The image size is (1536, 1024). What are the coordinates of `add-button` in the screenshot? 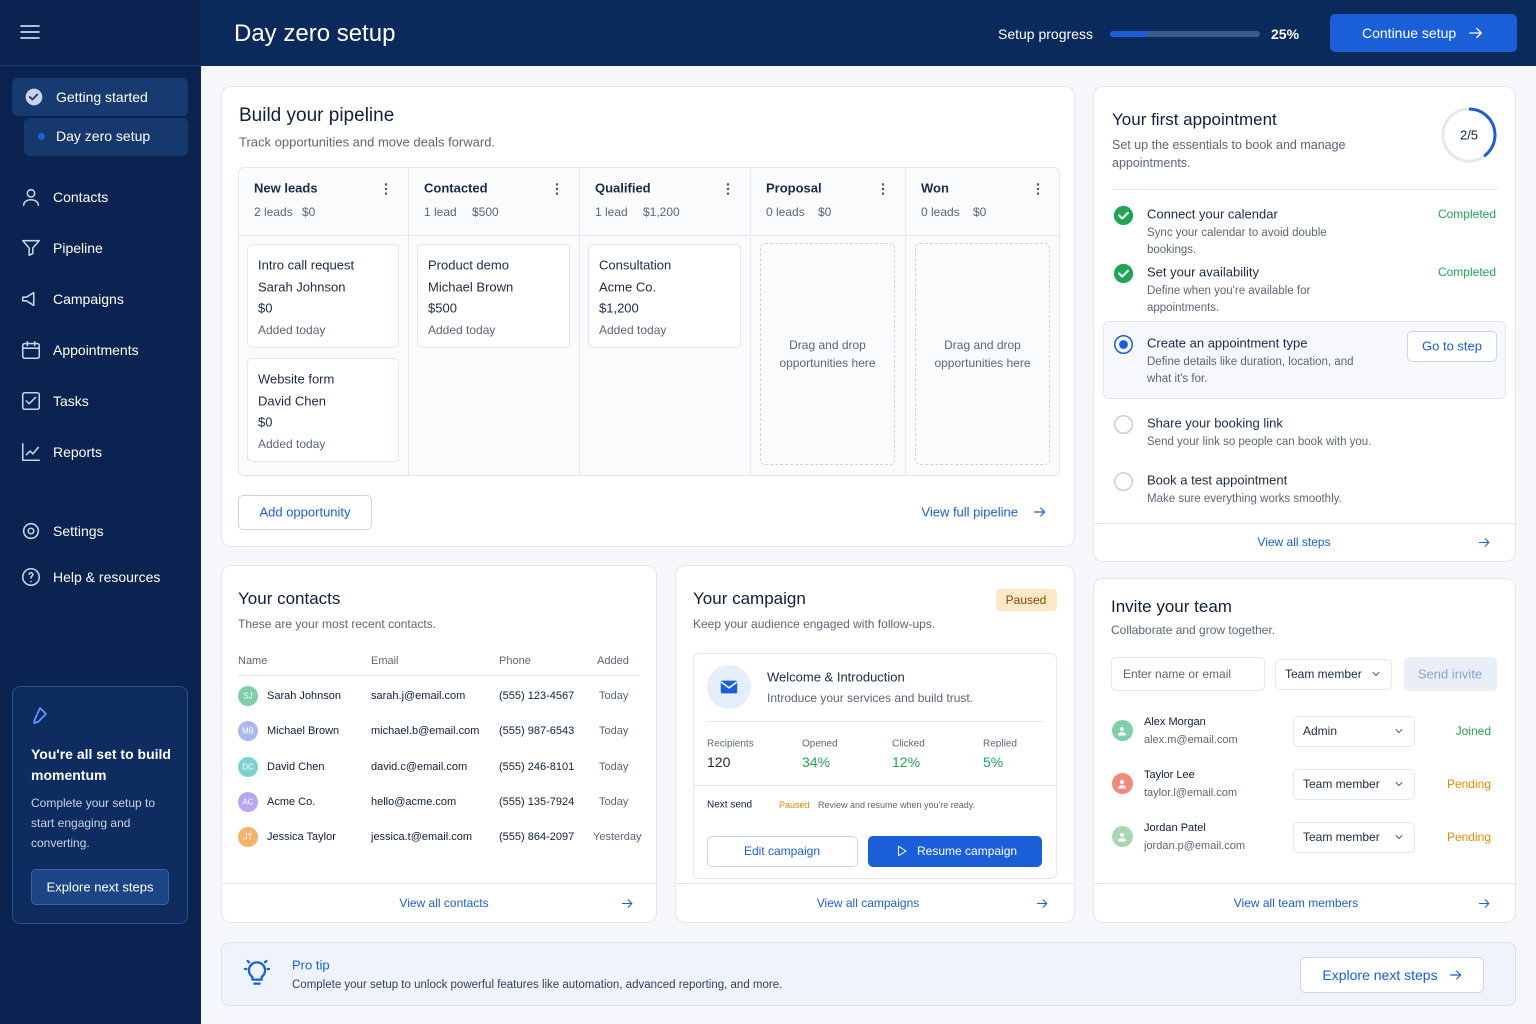 It's located at (305, 512).